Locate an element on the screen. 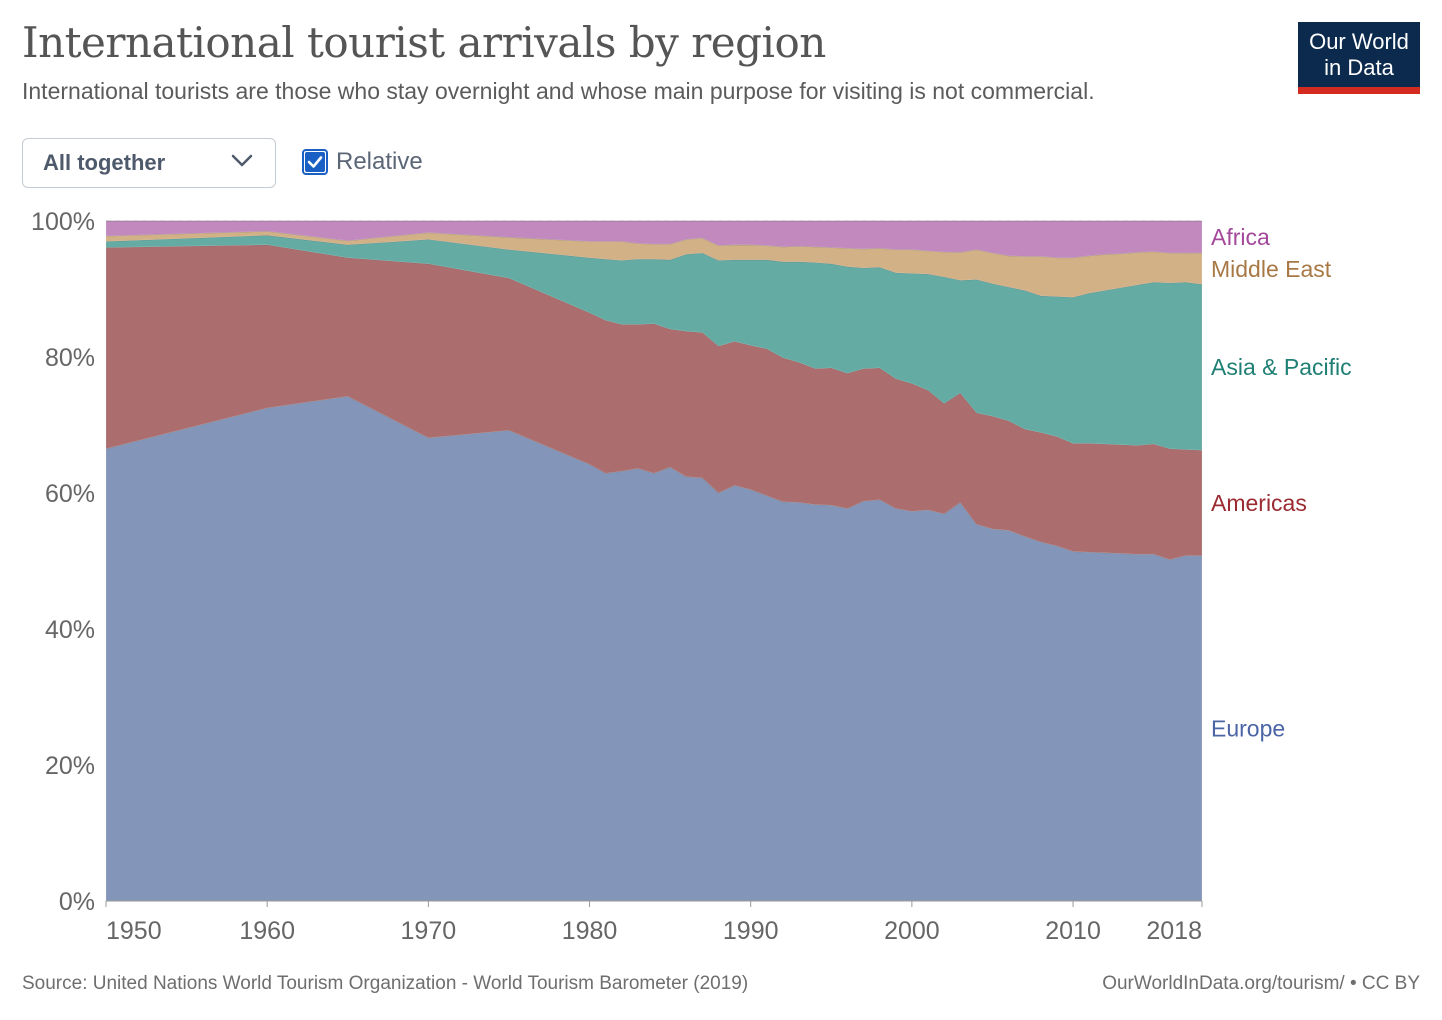 Image resolution: width=1442 pixels, height=1020 pixels. x-tick-label: 1990 is located at coordinates (751, 931).